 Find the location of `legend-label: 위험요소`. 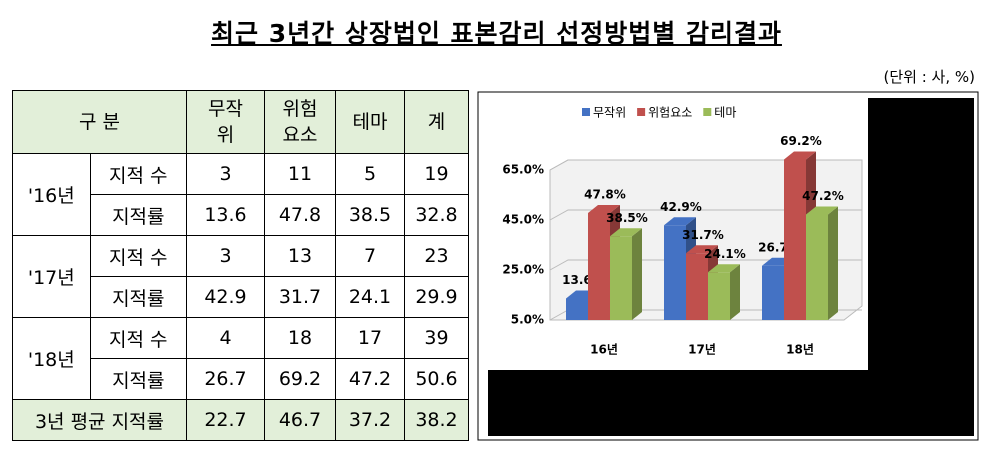

legend-label: 위험요소 is located at coordinates (670, 113).